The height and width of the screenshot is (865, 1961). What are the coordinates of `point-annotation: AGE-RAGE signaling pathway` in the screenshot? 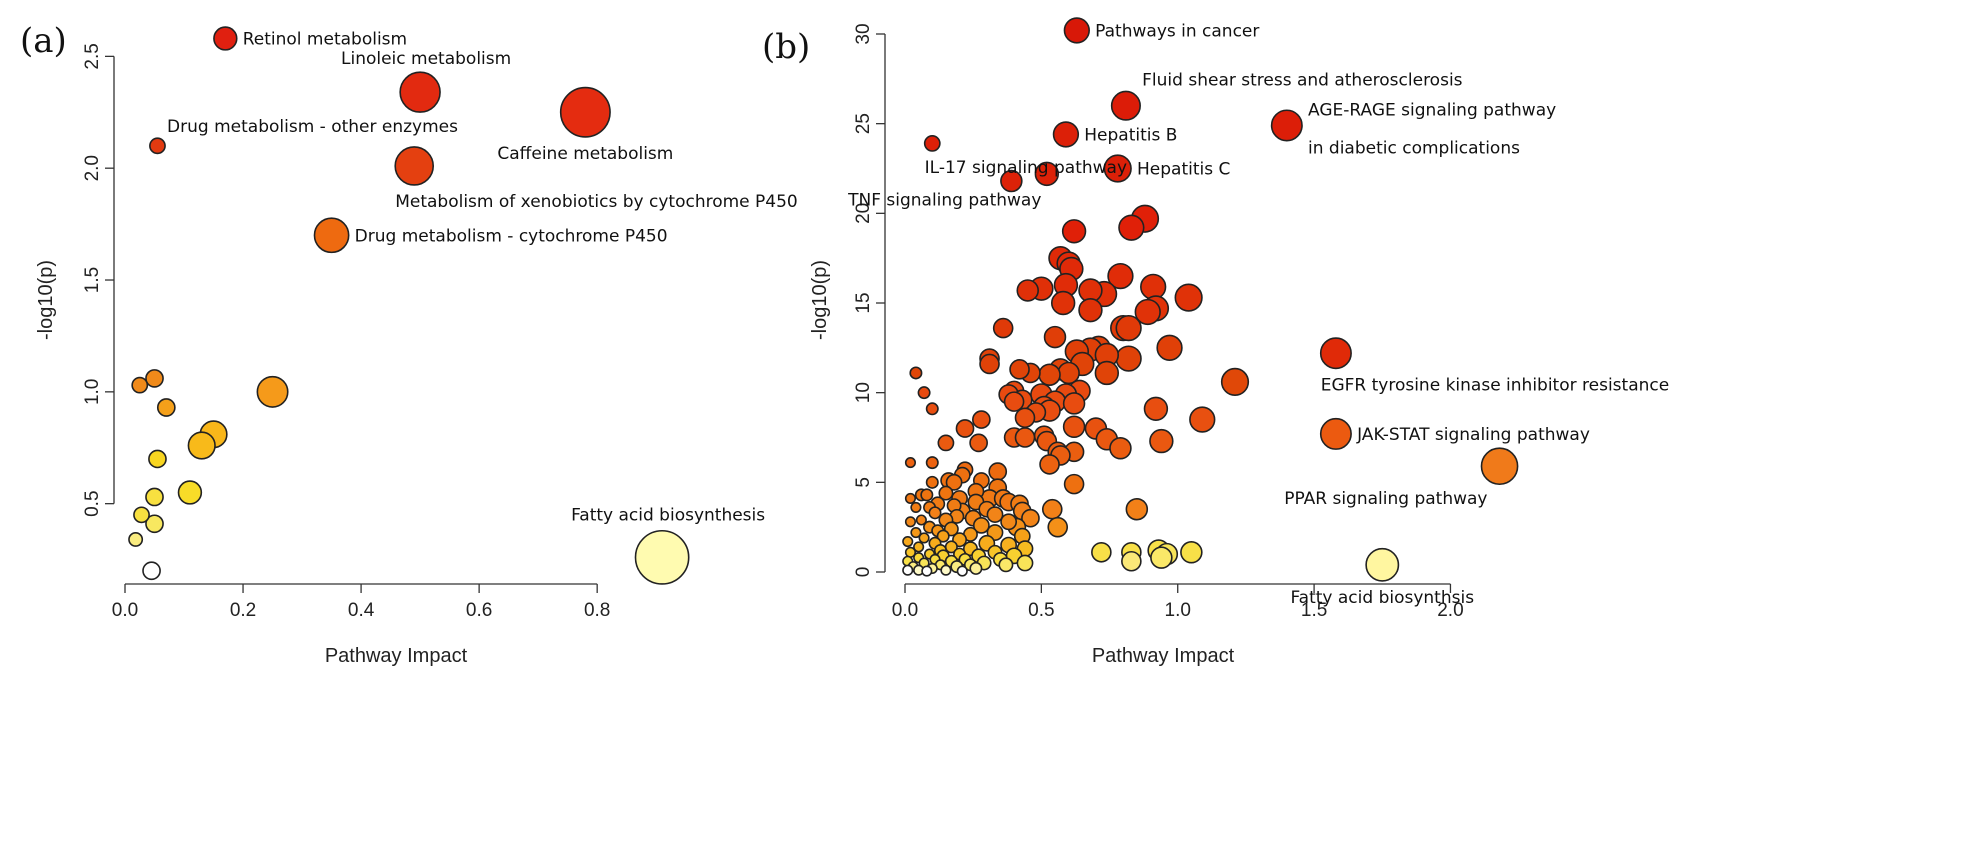 It's located at (1432, 110).